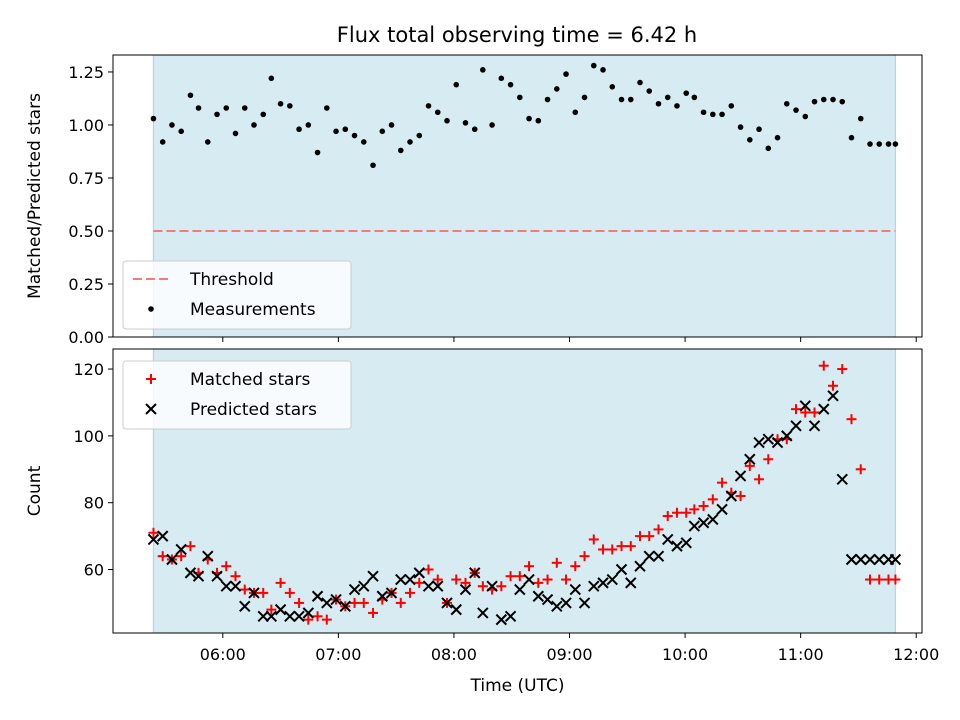  I want to click on x-tick-label: 08:00, so click(454, 654).